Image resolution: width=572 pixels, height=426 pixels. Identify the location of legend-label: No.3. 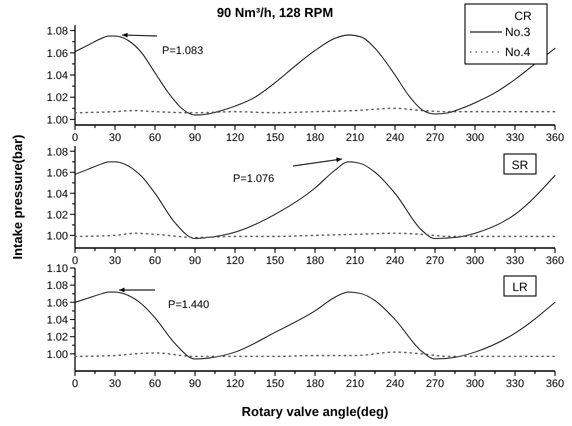
(518, 32).